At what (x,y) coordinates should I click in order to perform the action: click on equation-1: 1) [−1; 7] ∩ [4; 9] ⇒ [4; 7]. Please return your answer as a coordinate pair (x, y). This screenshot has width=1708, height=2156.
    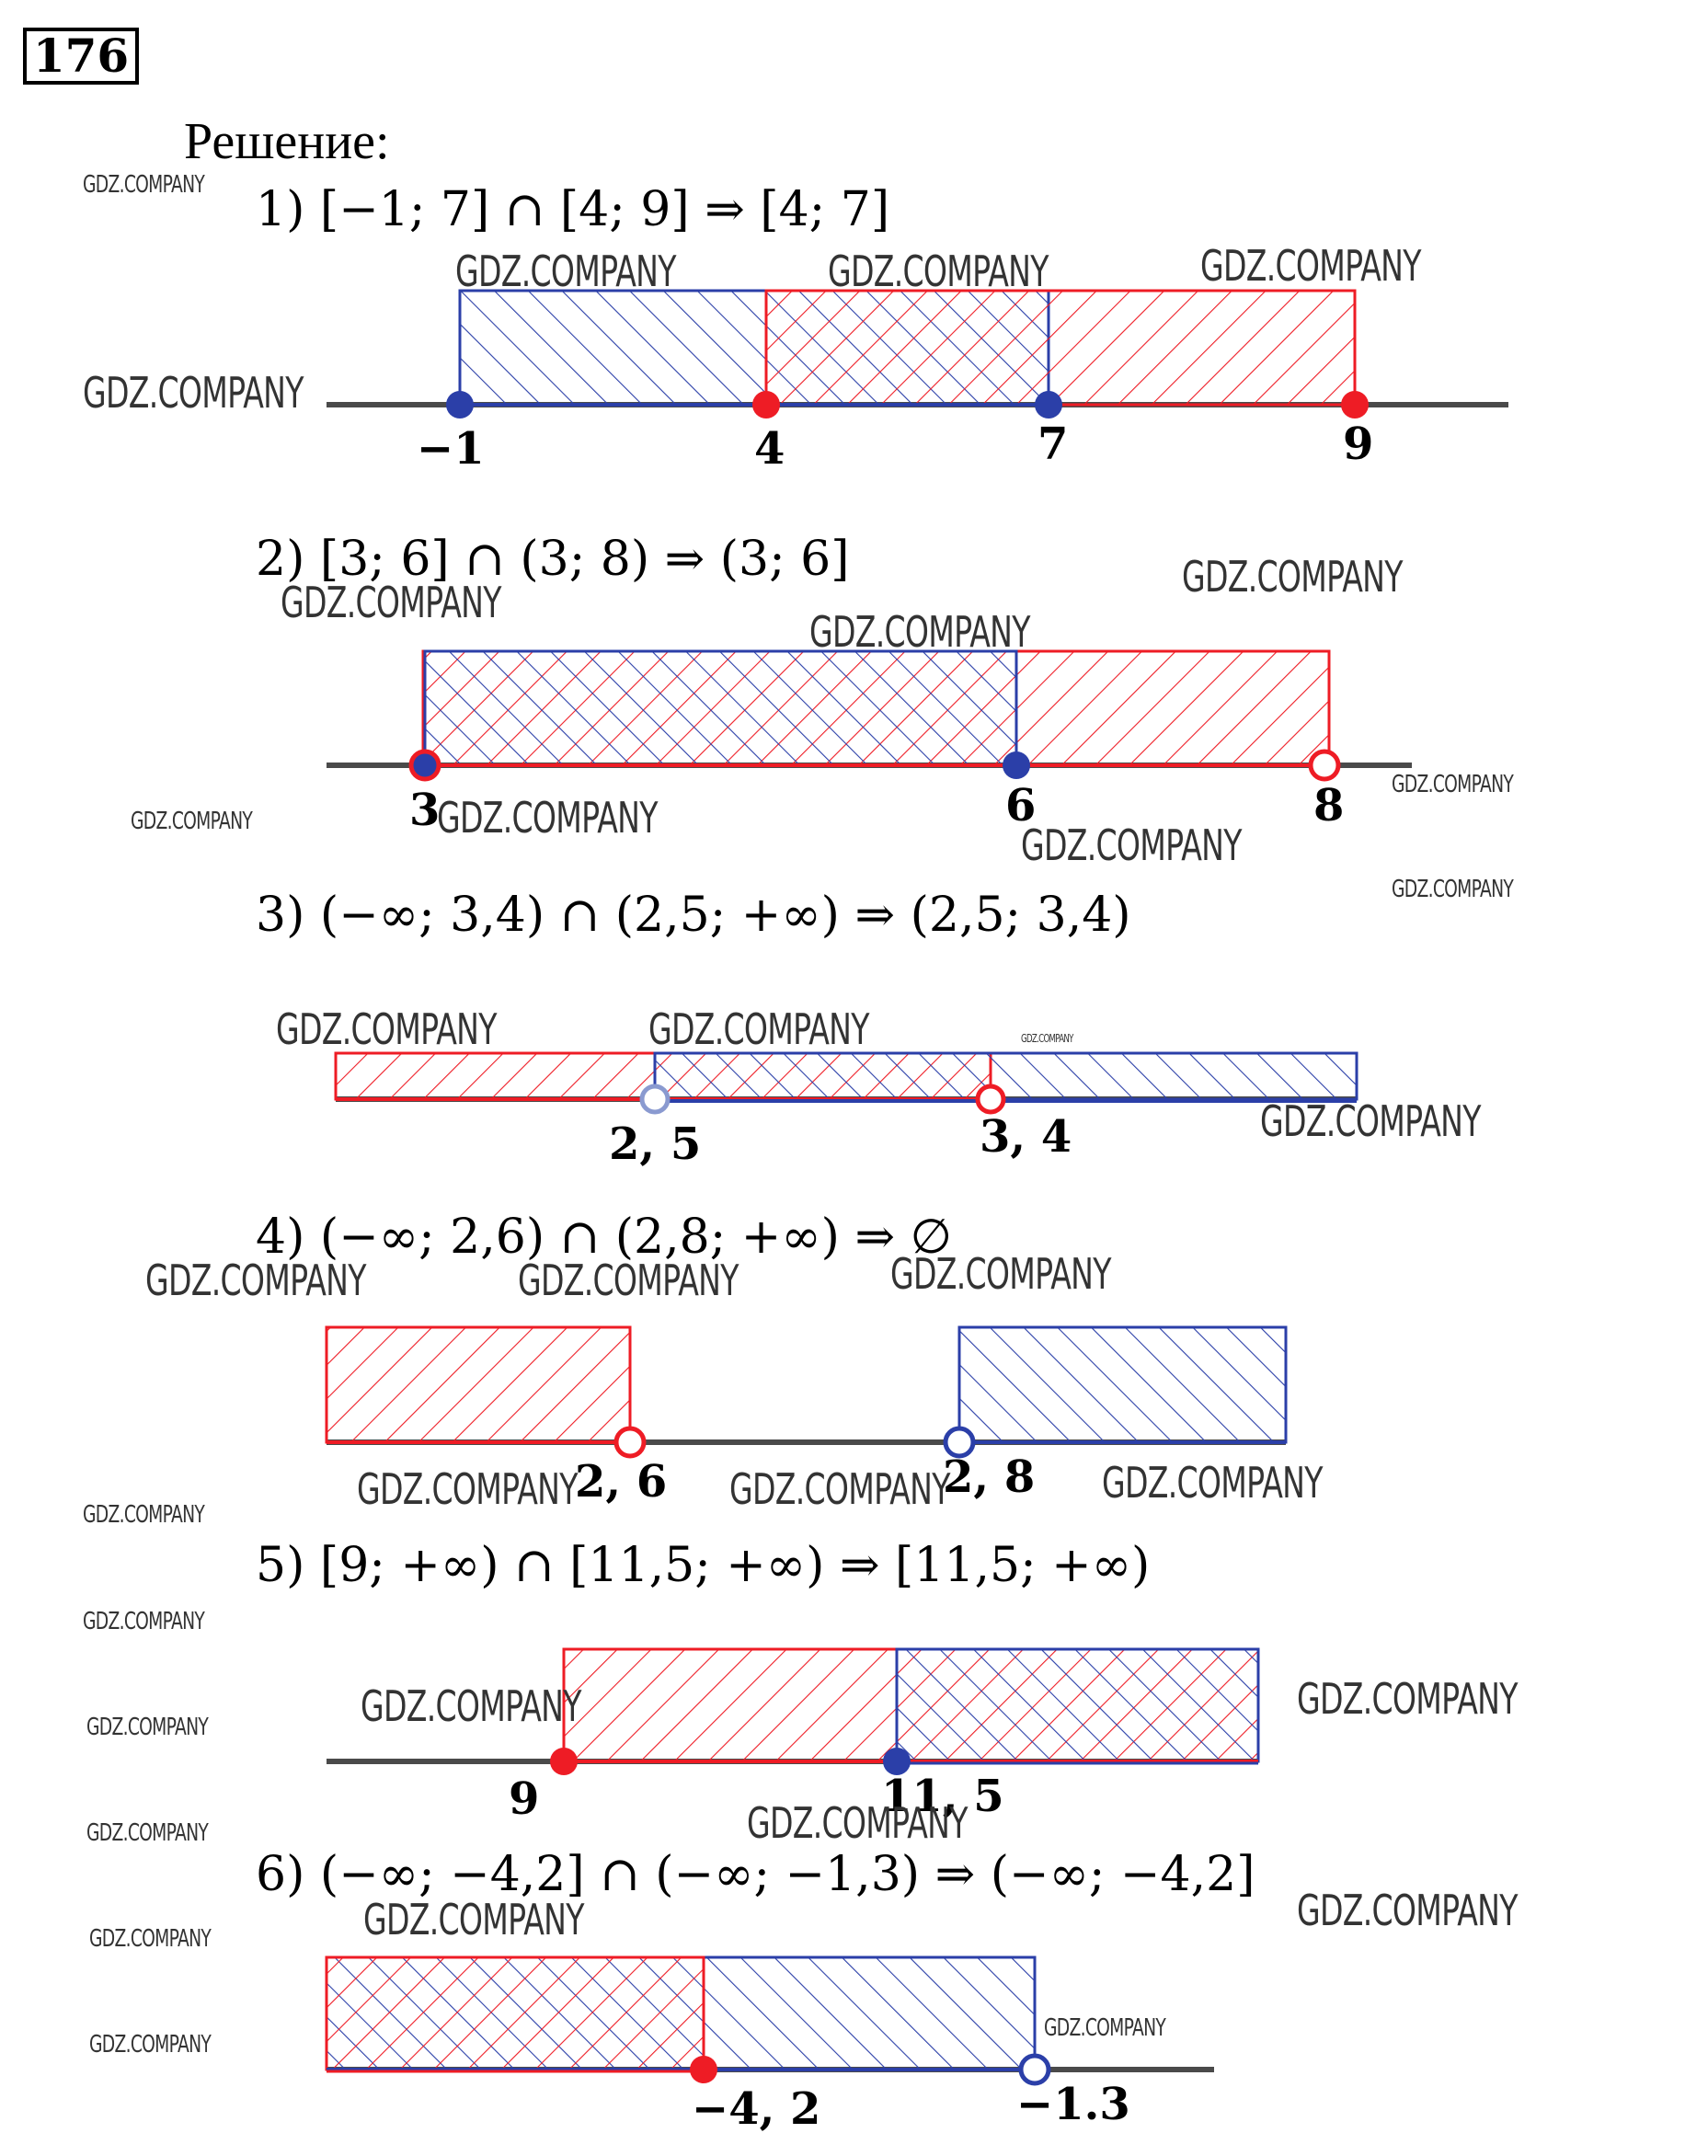
    Looking at the image, I should click on (573, 210).